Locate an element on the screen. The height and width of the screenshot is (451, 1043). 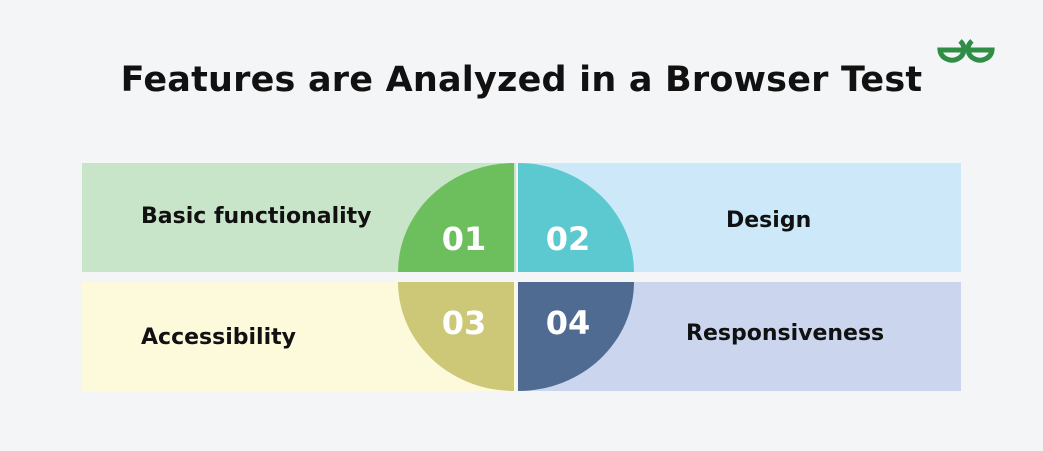
feature-number-04: 04 is located at coordinates (568, 323).